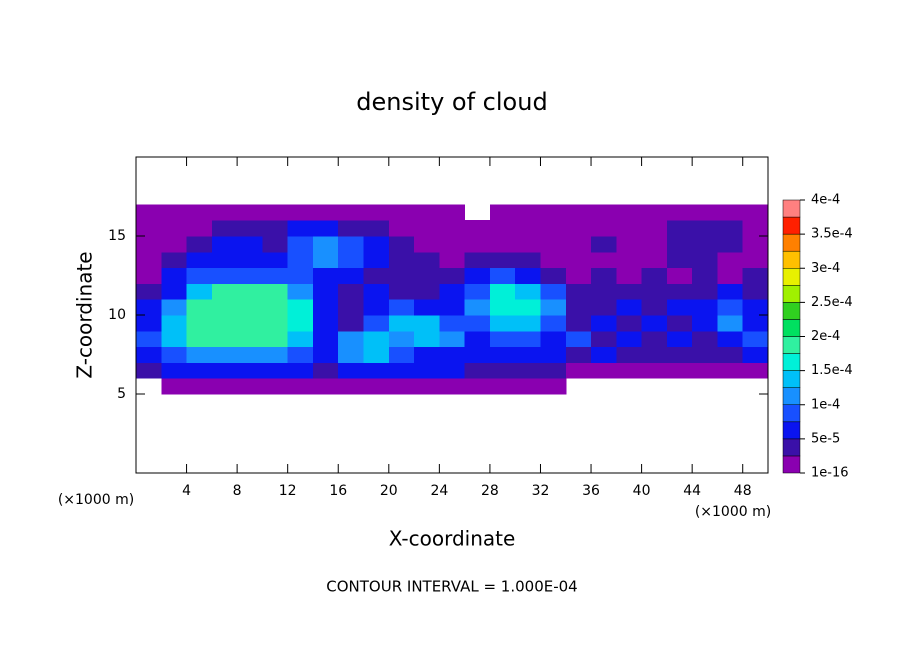 The image size is (904, 654). What do you see at coordinates (832, 370) in the screenshot?
I see `colorbar-tick-label: 1.5e-4` at bounding box center [832, 370].